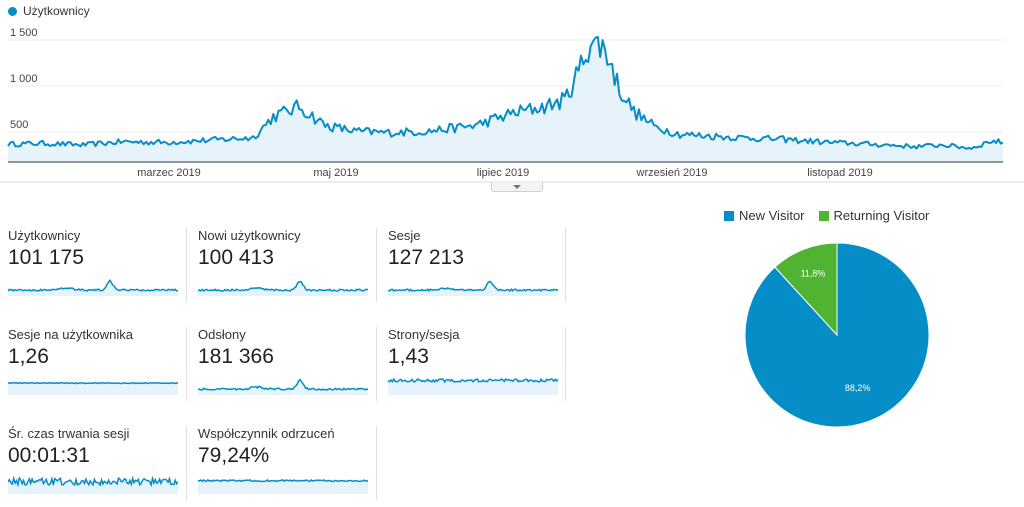  I want to click on legend-dot-icon, so click(12, 11).